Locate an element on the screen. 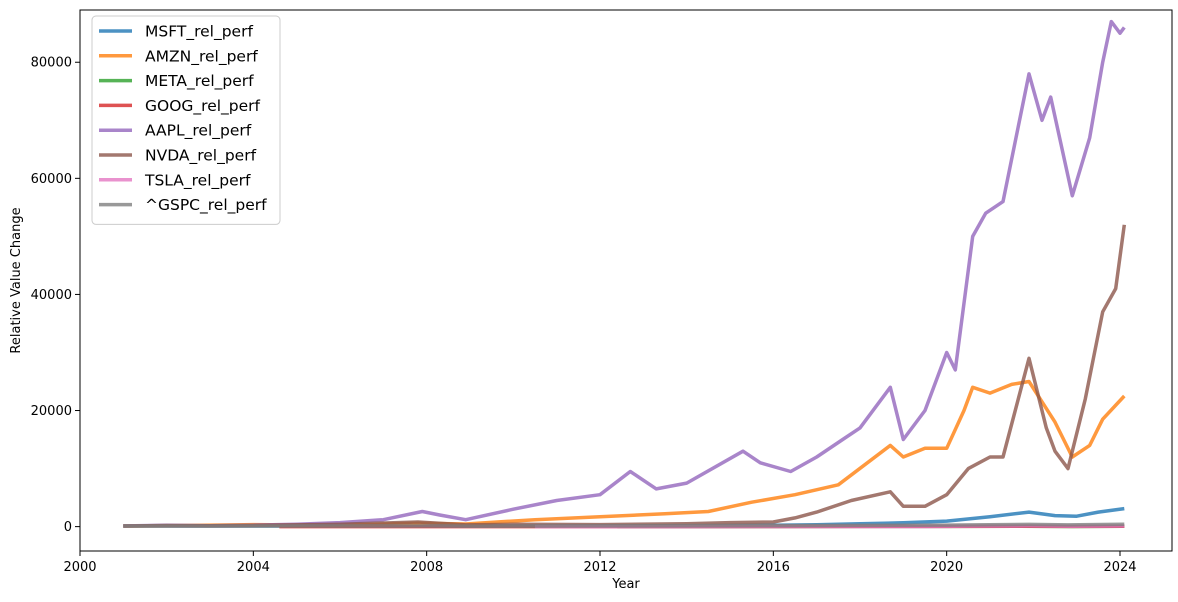 This screenshot has width=1178, height=602. x-tick-label: 2000 is located at coordinates (79, 567).